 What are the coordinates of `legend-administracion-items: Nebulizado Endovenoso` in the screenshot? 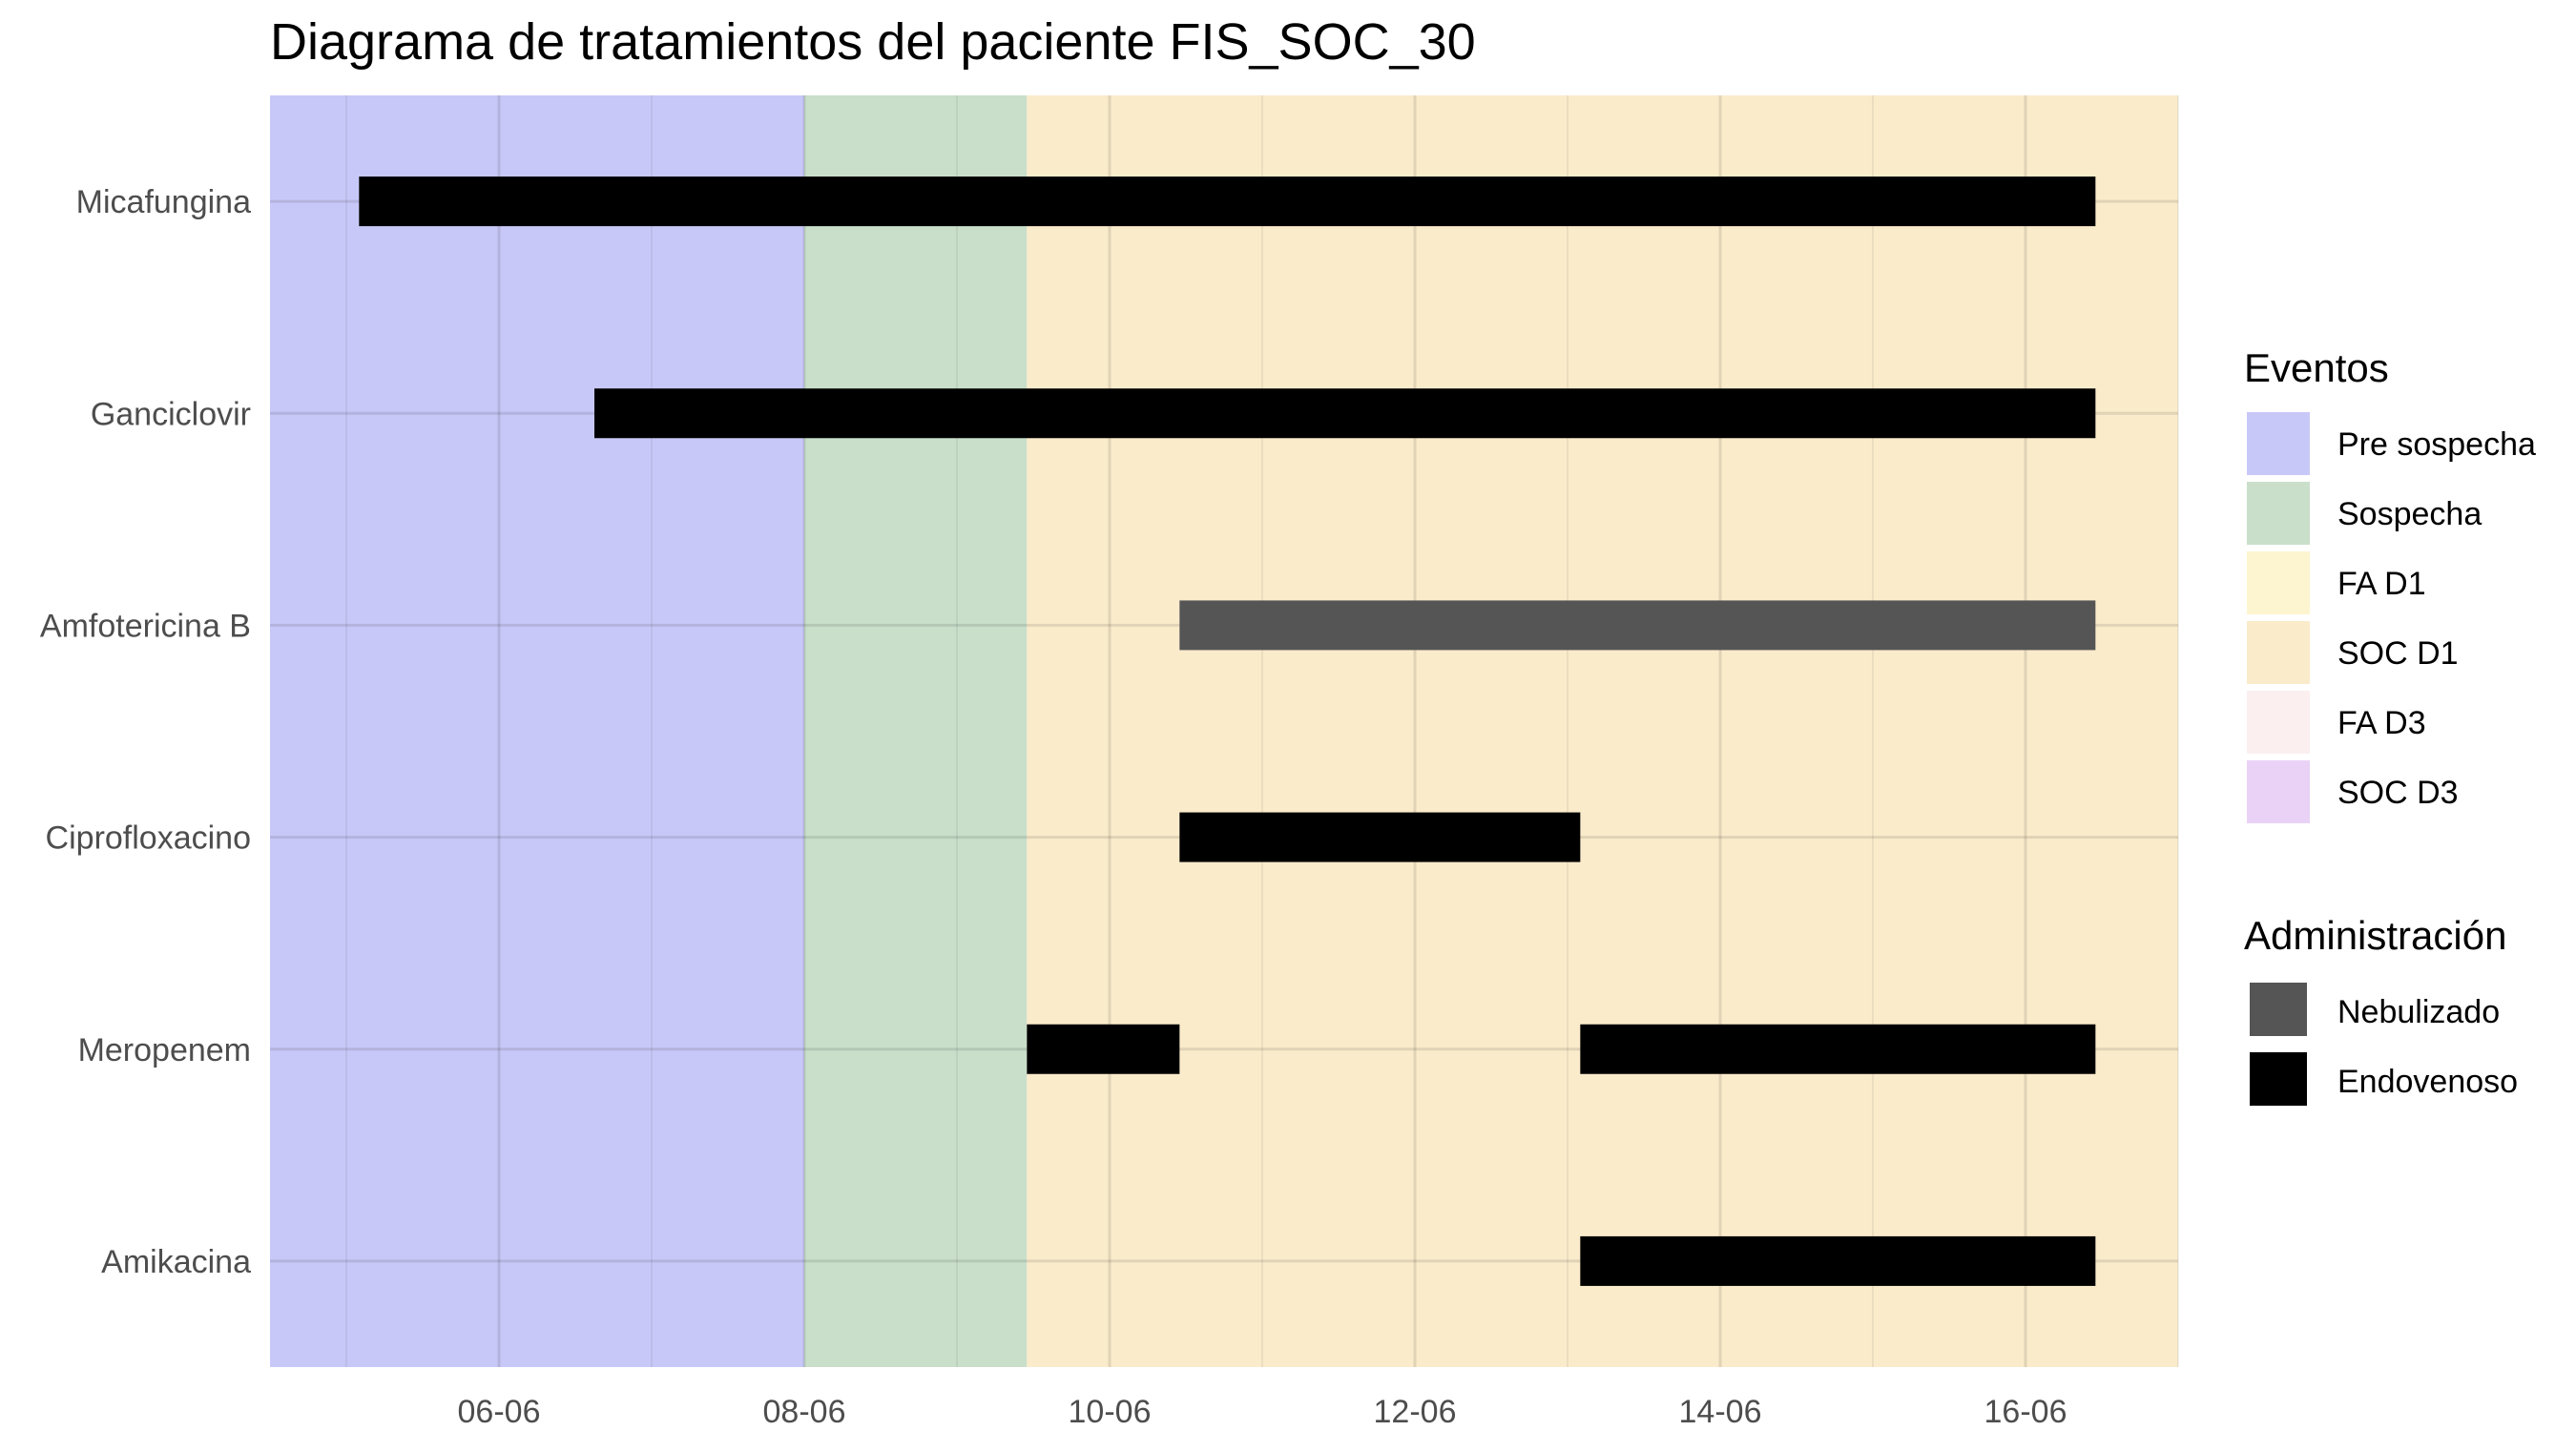 It's located at (2384, 1045).